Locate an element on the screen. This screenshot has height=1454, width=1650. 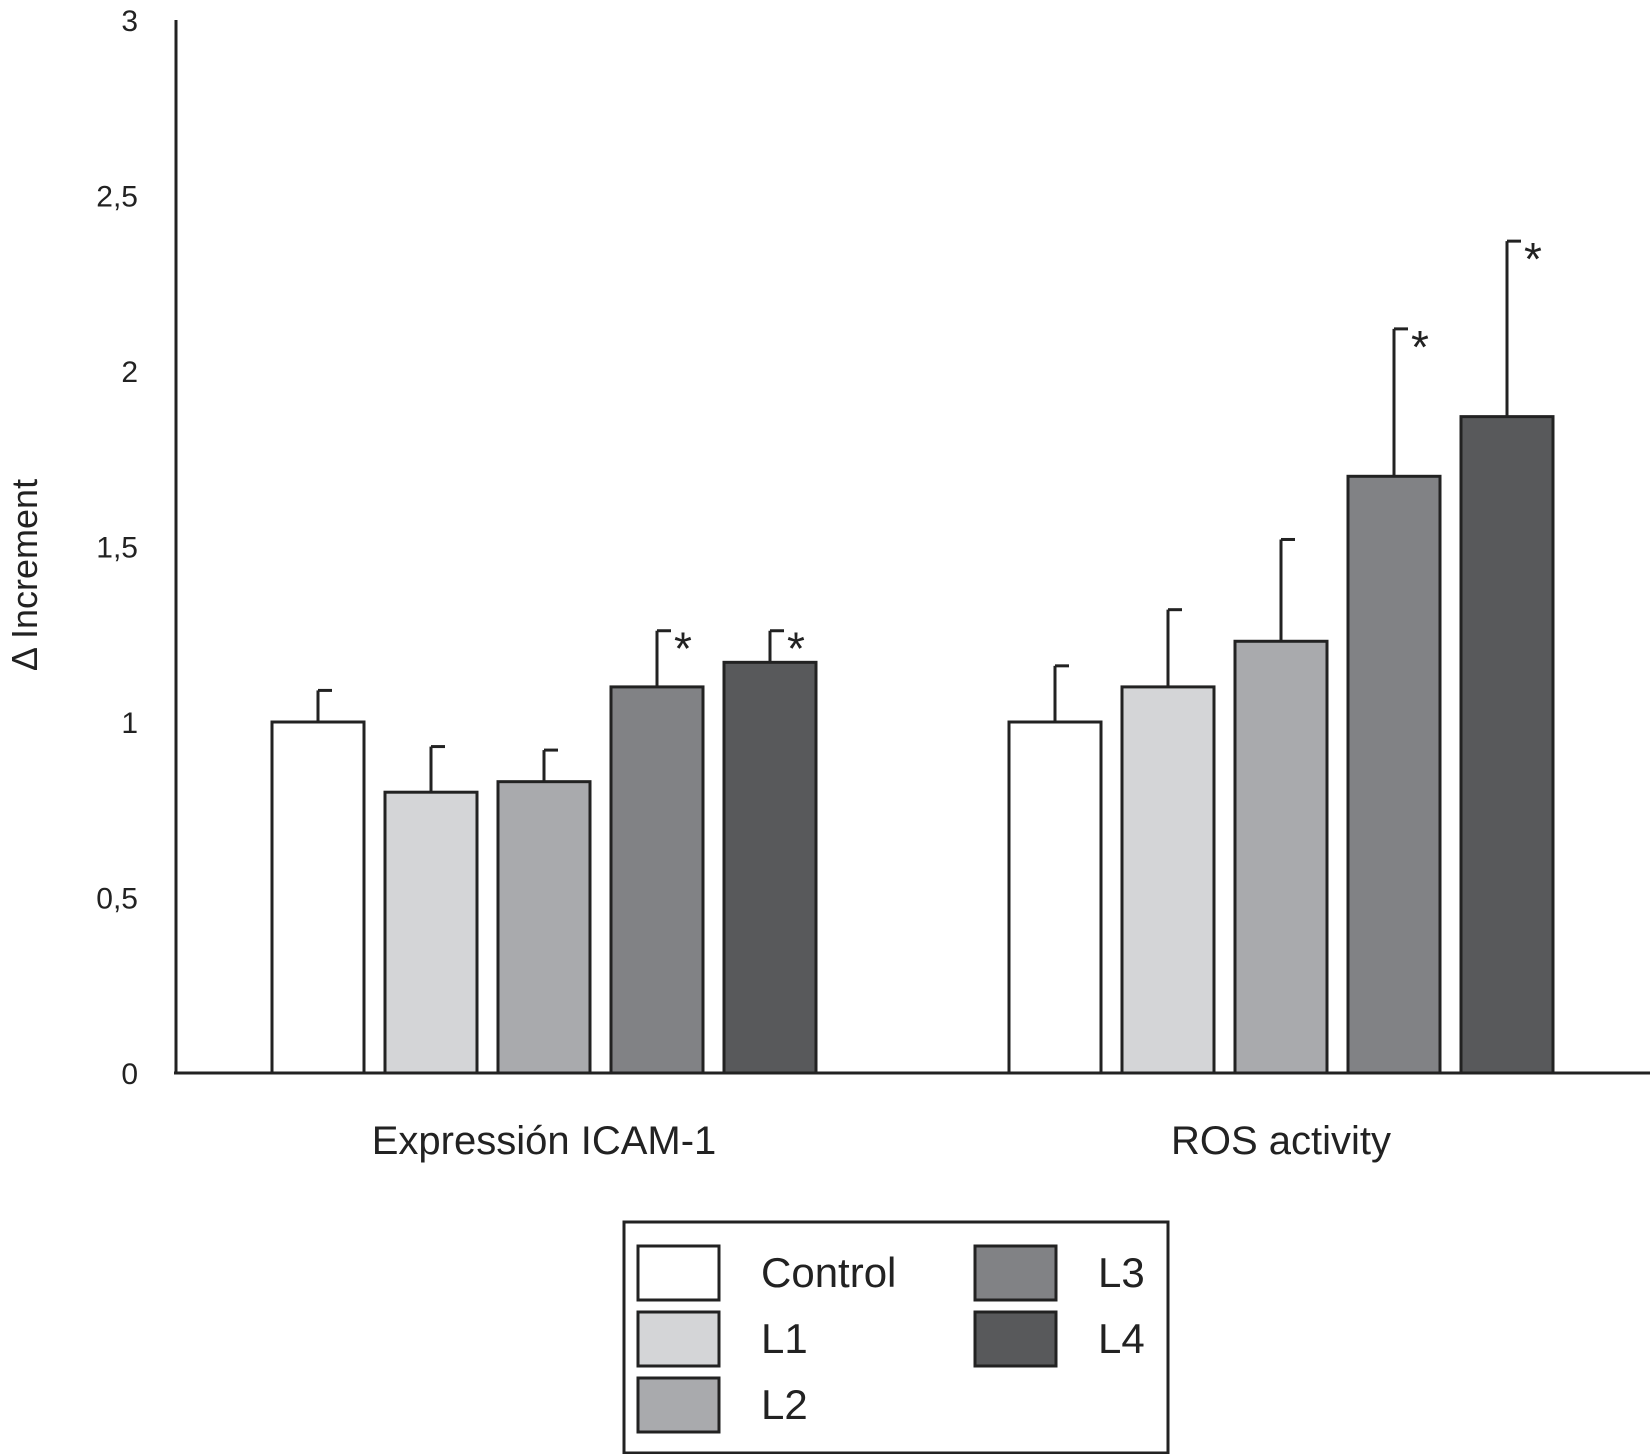
category-label: Expressión ICAM-1 is located at coordinates (544, 1141).